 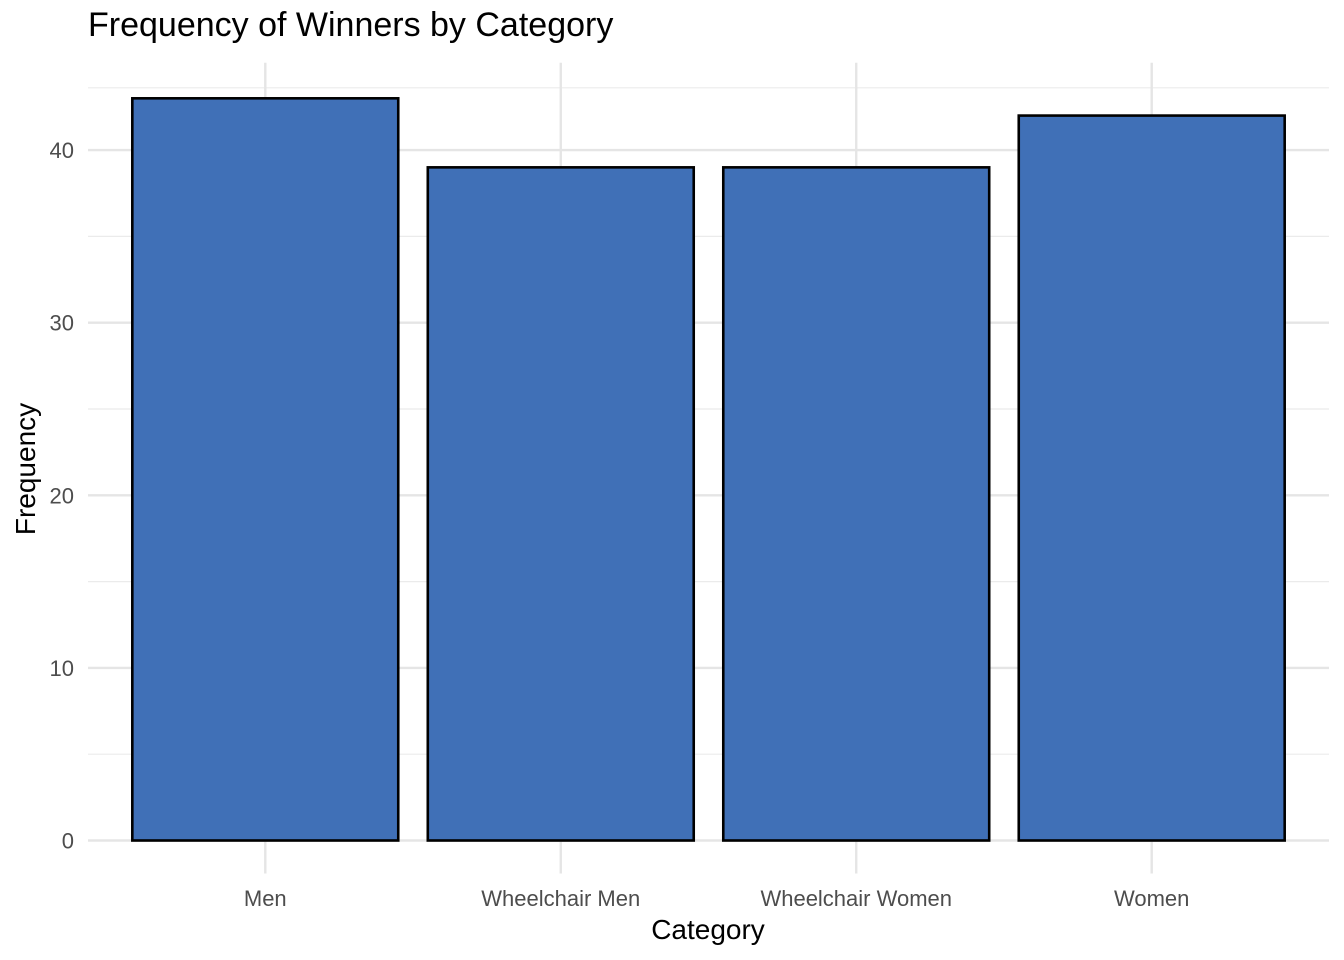 I want to click on y-tick-label: 0, so click(x=68, y=841).